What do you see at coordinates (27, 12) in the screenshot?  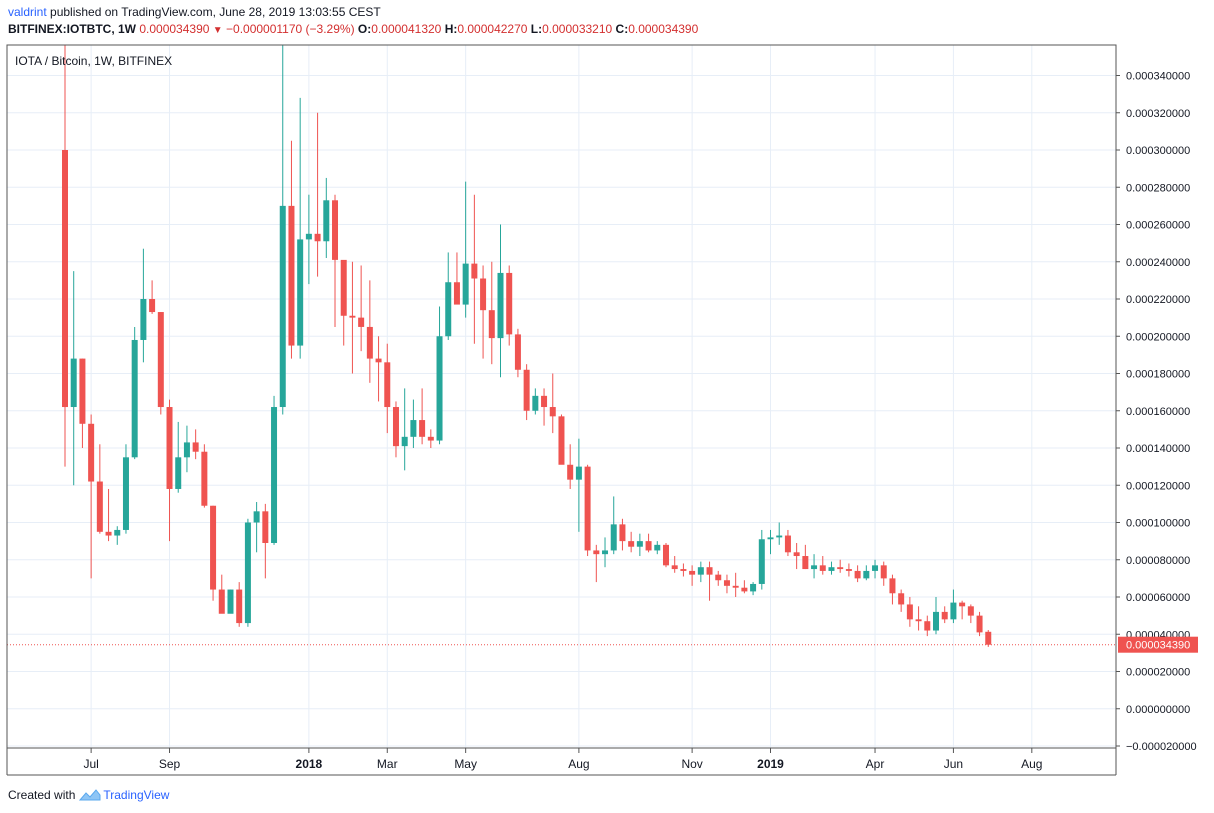 I see `author-link: valdrint` at bounding box center [27, 12].